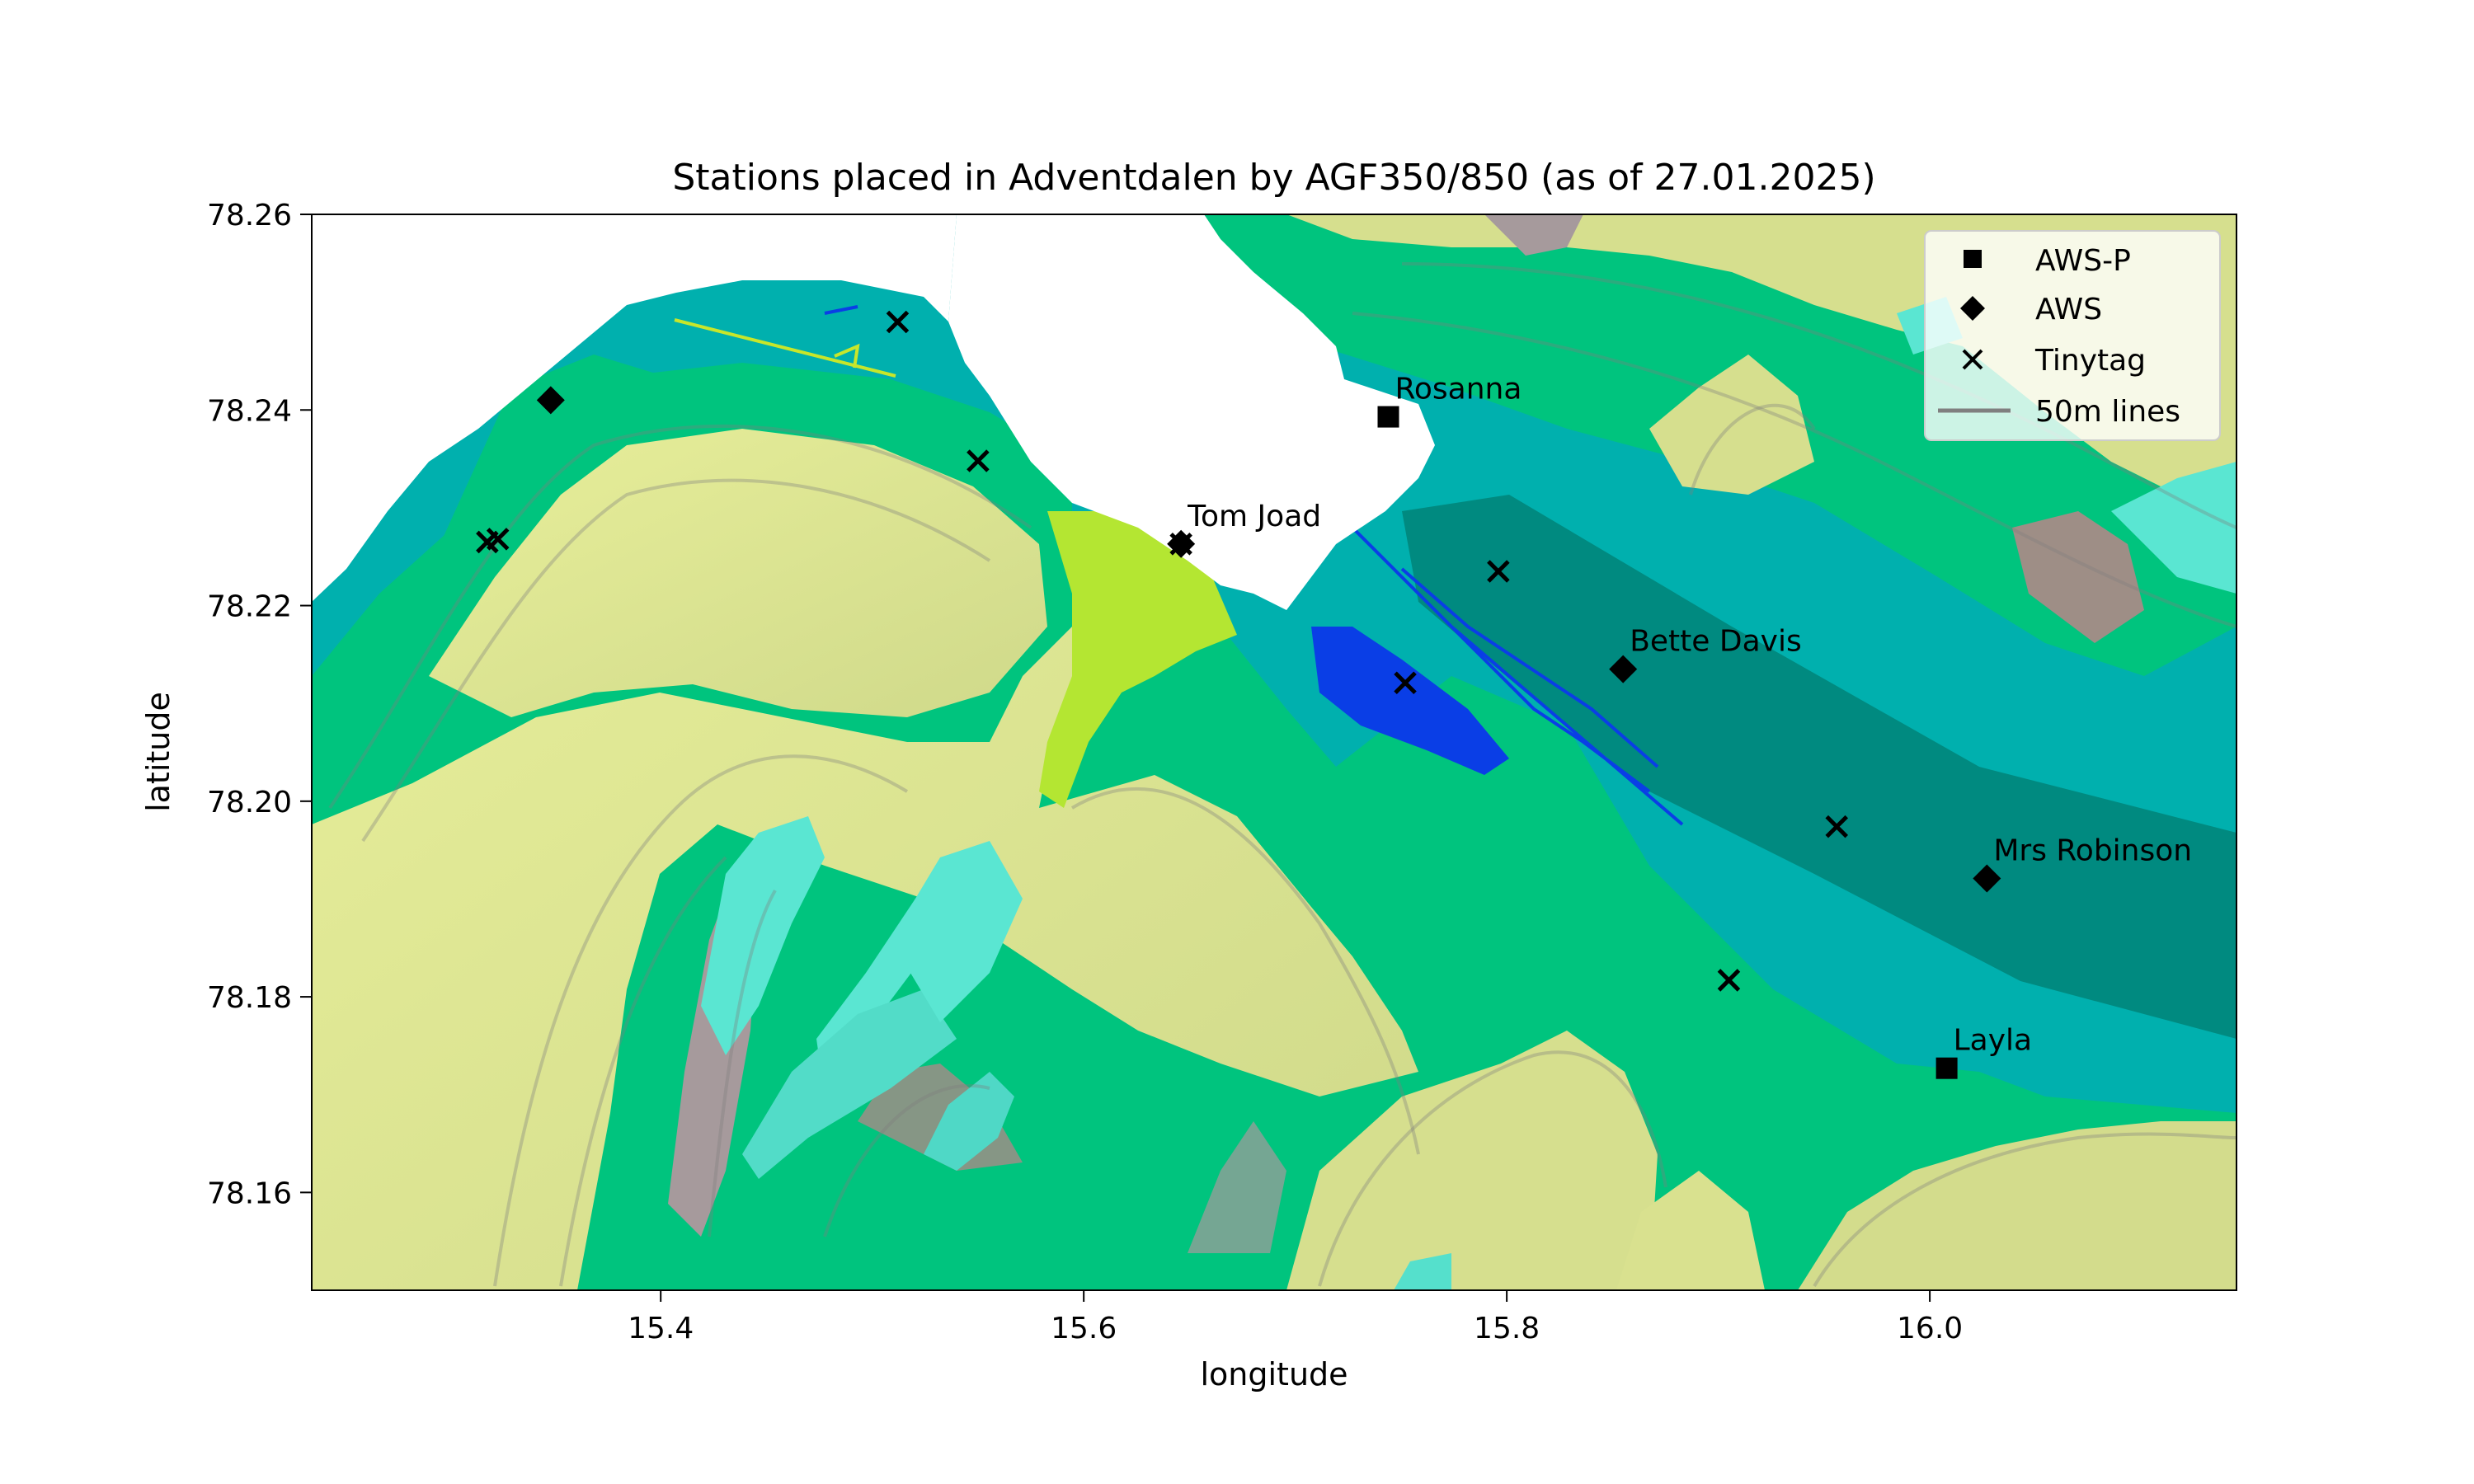 The height and width of the screenshot is (1484, 2474). What do you see at coordinates (1716, 642) in the screenshot?
I see `station-label: Bette Davis` at bounding box center [1716, 642].